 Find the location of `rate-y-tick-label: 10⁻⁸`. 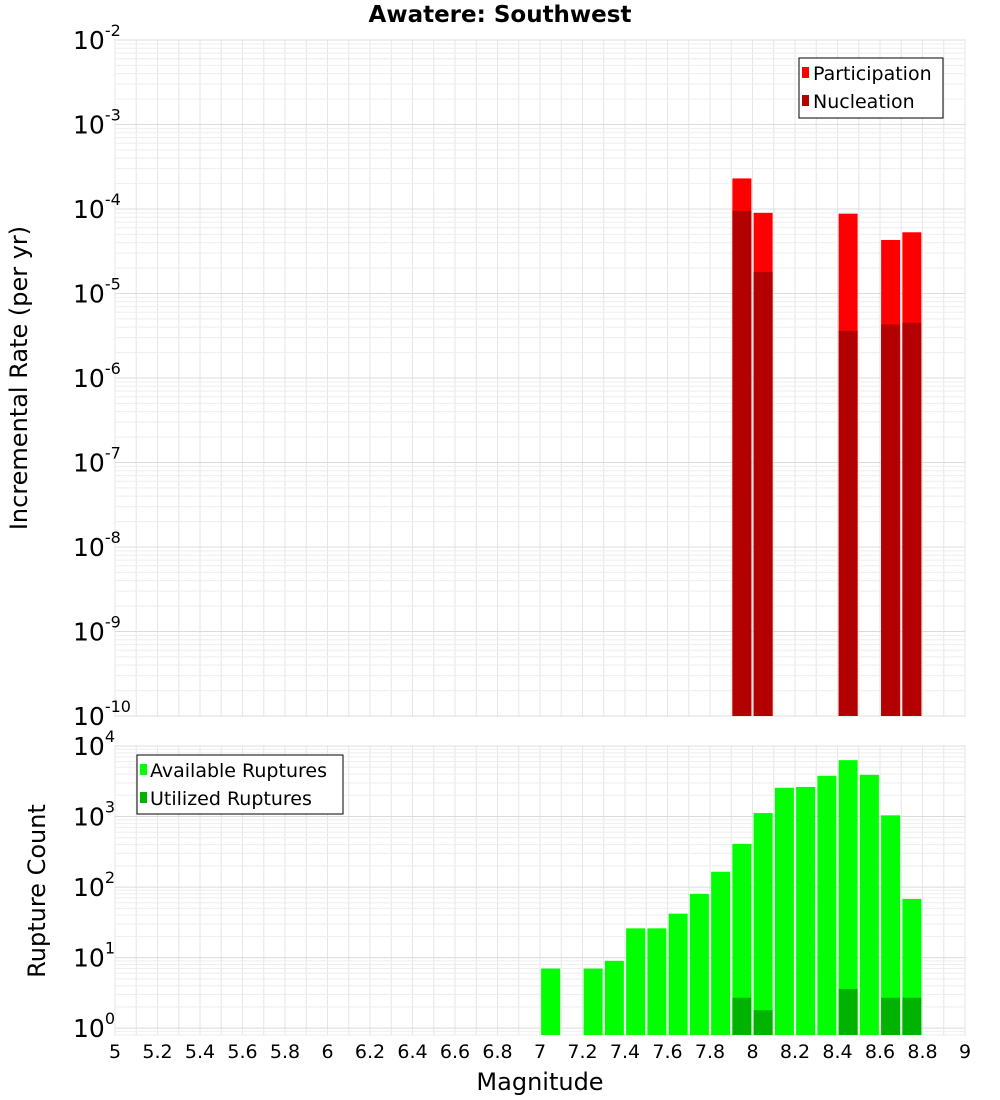

rate-y-tick-label: 10⁻⁸ is located at coordinates (97, 545).